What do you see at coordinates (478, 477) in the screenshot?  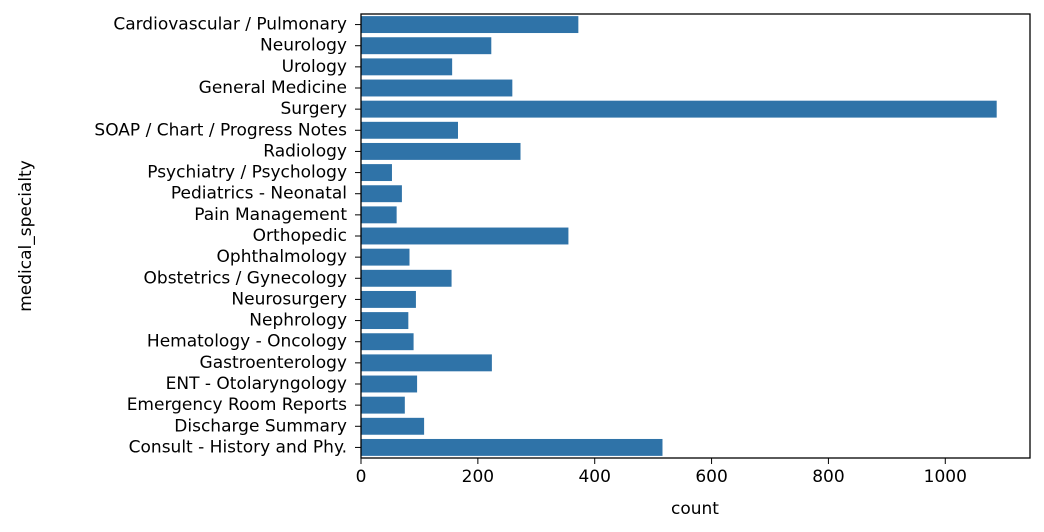 I see `x-tick-label-1: 200` at bounding box center [478, 477].